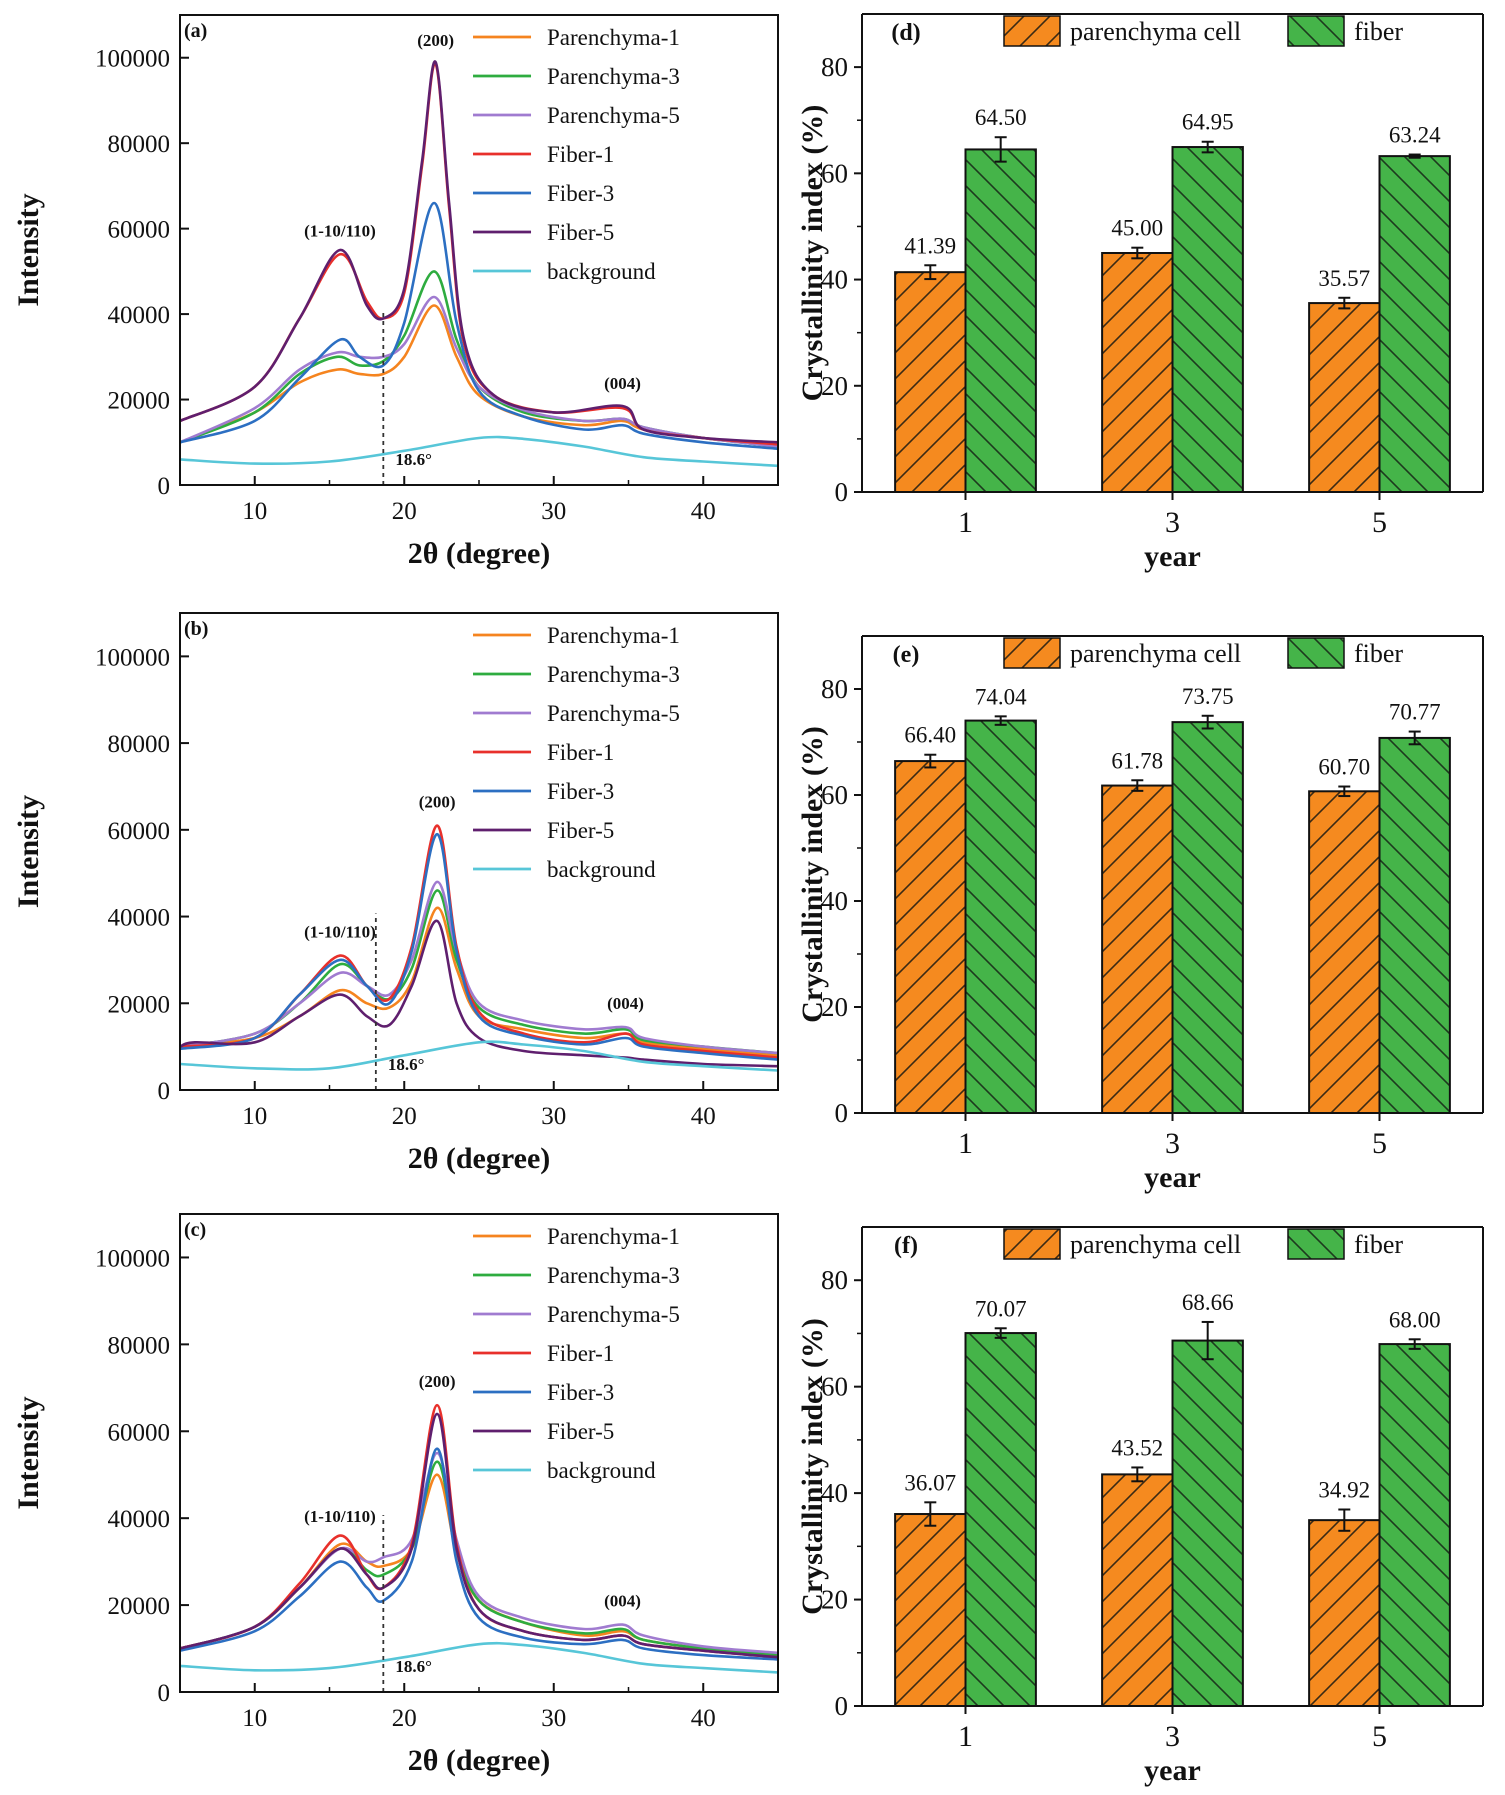  Describe the element at coordinates (834, 1280) in the screenshot. I see `y-tick-label: 80` at that location.